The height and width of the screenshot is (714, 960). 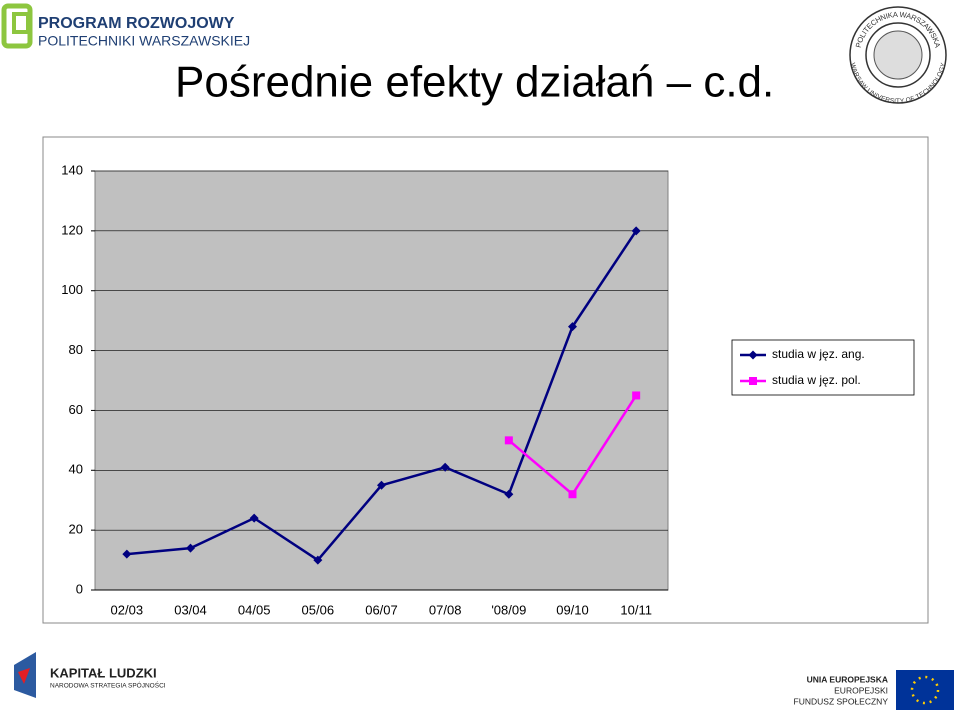 What do you see at coordinates (72, 289) in the screenshot?
I see `y-tick-label: 100` at bounding box center [72, 289].